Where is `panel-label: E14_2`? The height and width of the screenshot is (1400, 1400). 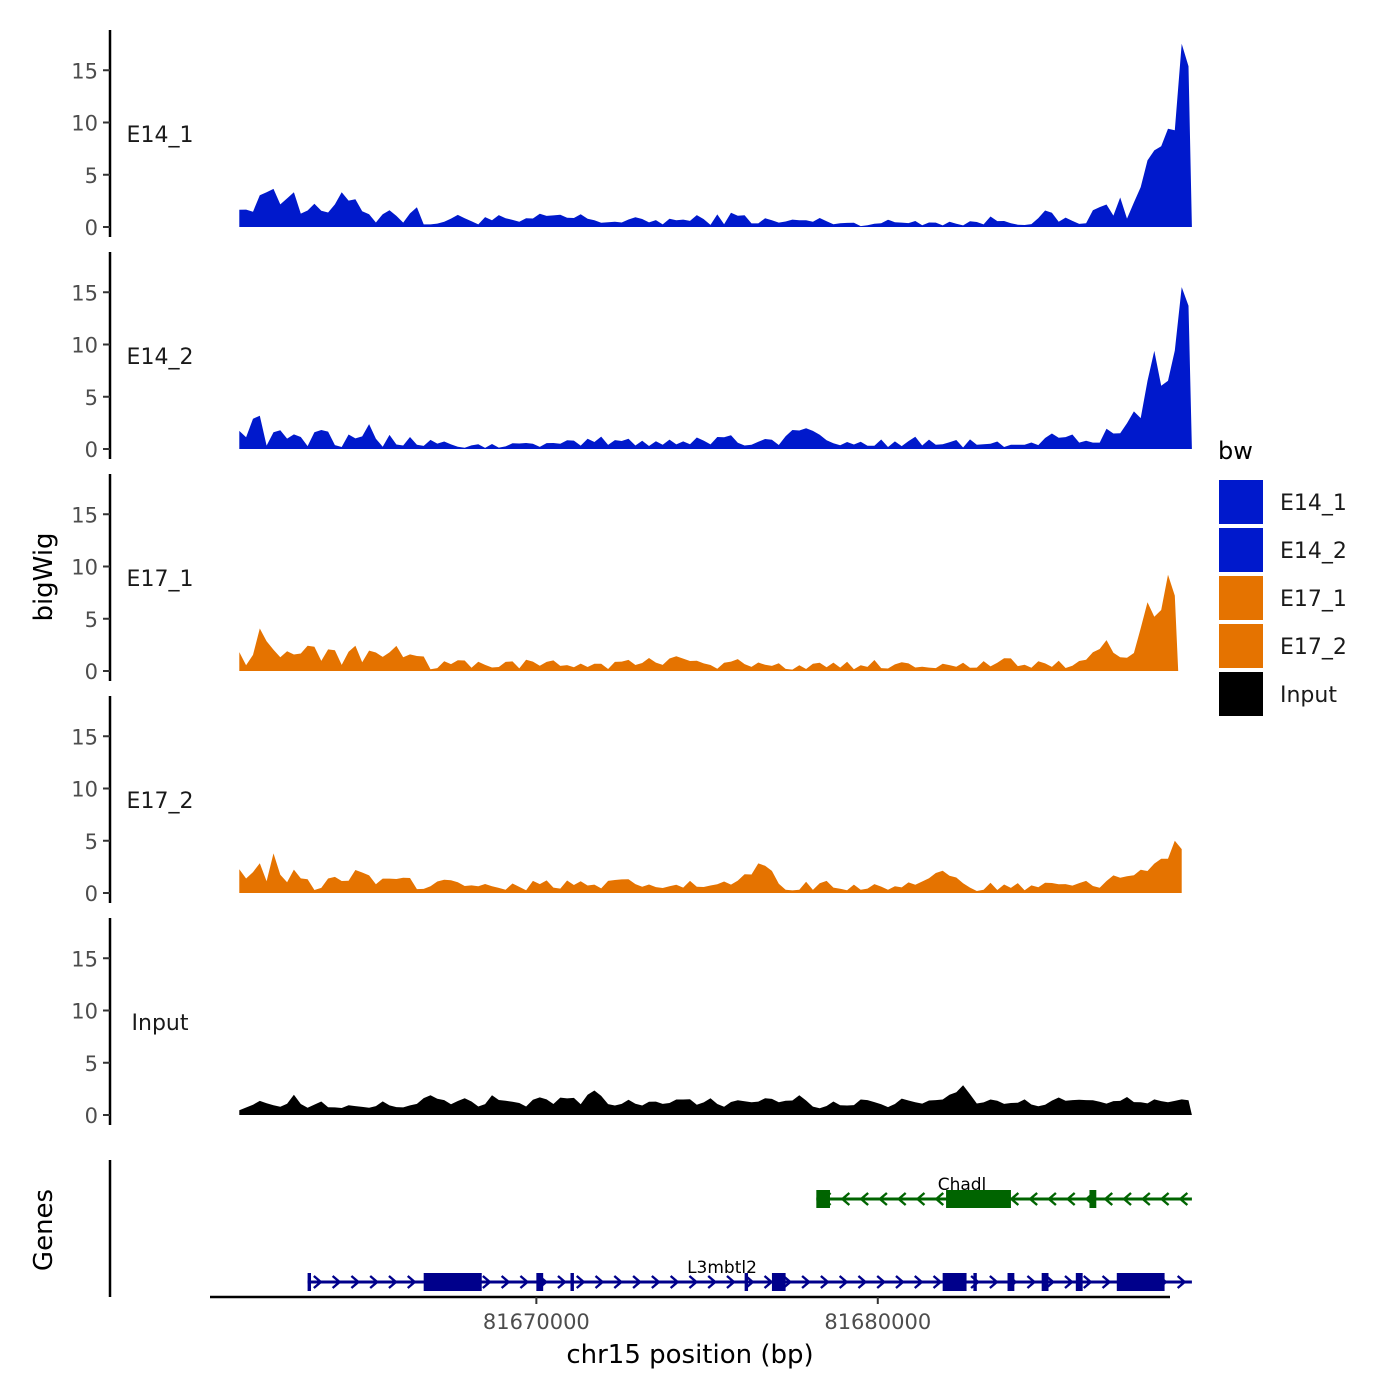
panel-label: E14_2 is located at coordinates (160, 357).